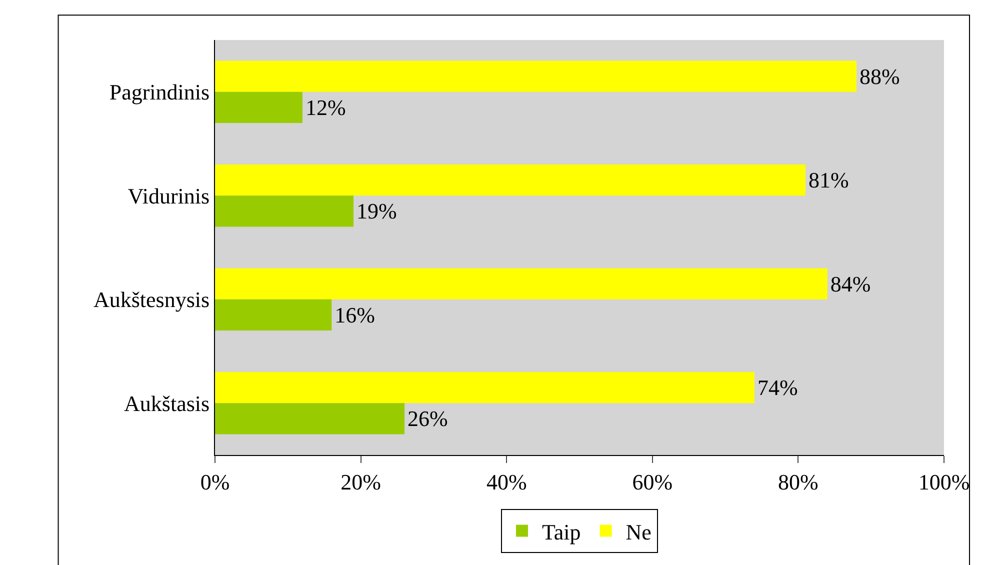  Describe the element at coordinates (652, 481) in the screenshot. I see `x-tick-label: 60%` at that location.